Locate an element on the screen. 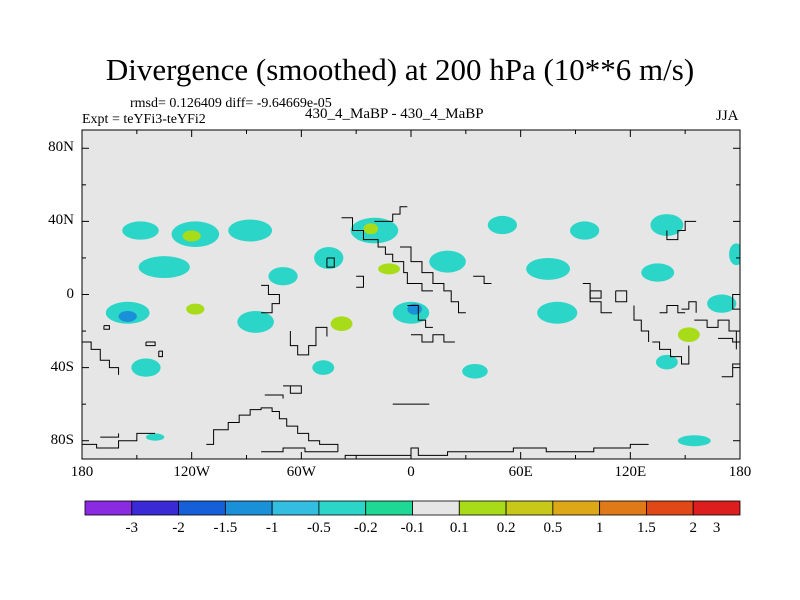 The height and width of the screenshot is (600, 800). x-tick-label: 120E is located at coordinates (630, 472).